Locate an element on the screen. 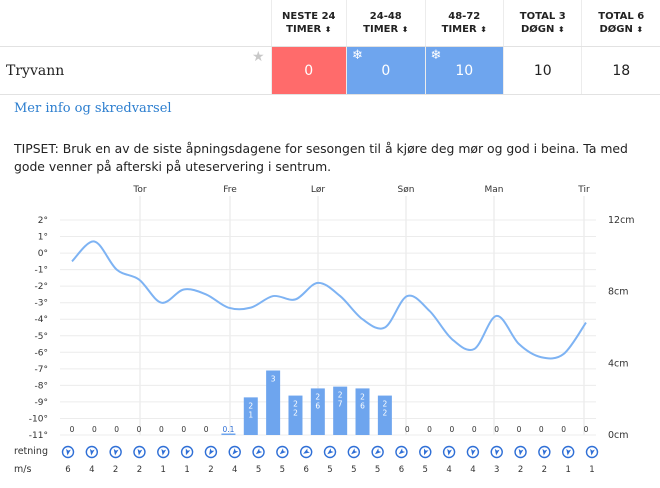  sort-next24-header: NESTE 24 TIMER ⬍ is located at coordinates (308, 23).